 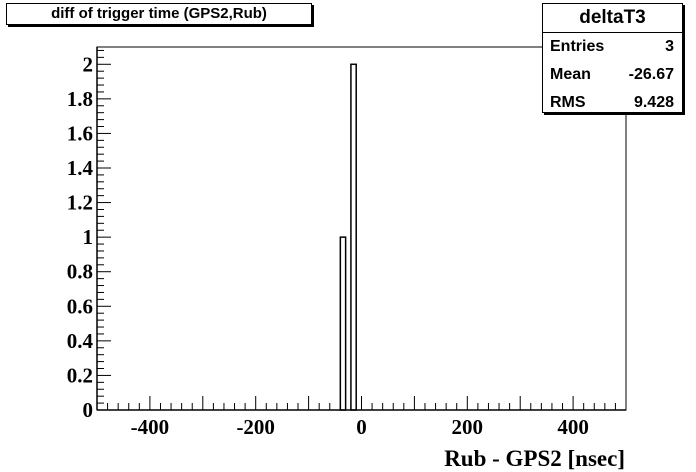 What do you see at coordinates (80, 133) in the screenshot?
I see `y-tick-label: 1.6` at bounding box center [80, 133].